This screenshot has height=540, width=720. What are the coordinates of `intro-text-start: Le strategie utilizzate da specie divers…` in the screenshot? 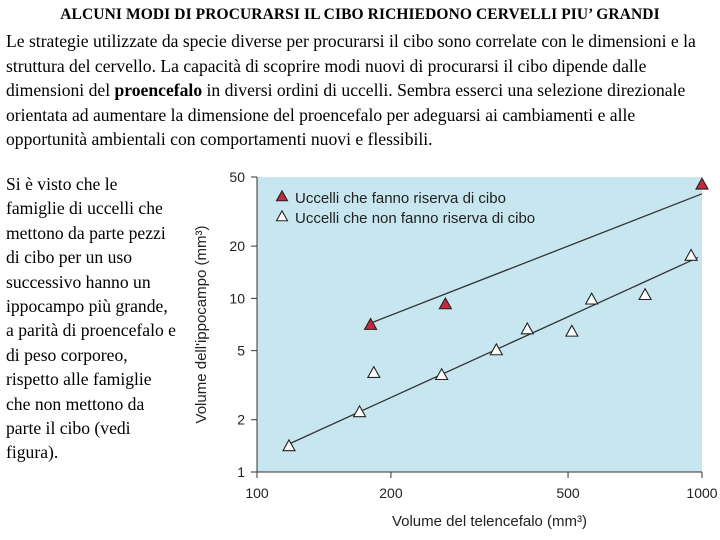 It's located at (351, 66).